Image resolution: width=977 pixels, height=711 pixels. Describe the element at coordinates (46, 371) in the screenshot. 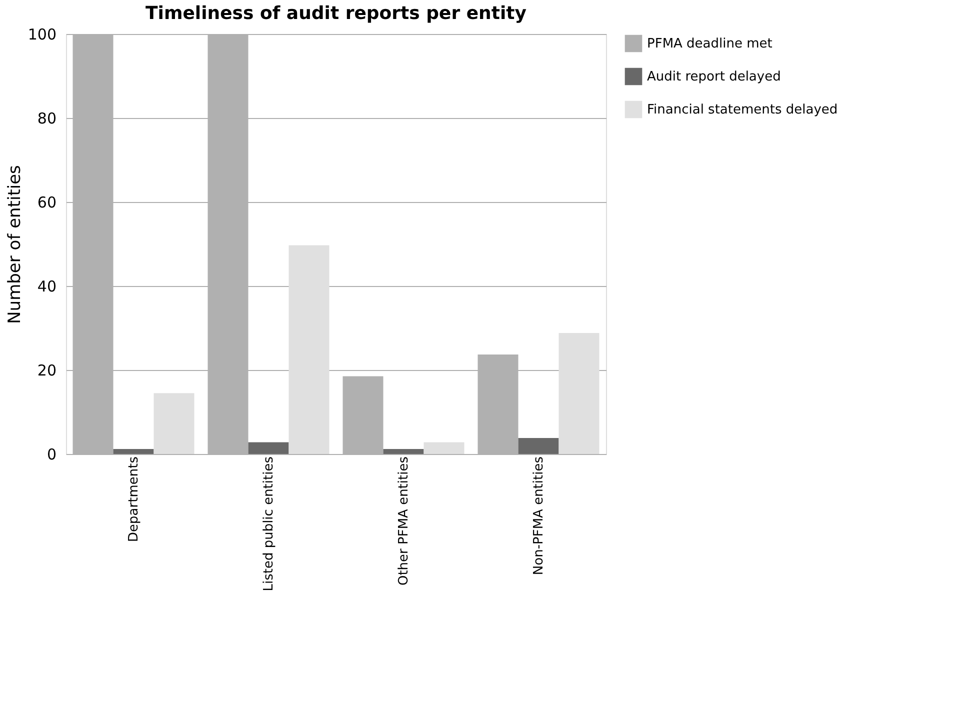

I see `y-tick-label: 20` at that location.